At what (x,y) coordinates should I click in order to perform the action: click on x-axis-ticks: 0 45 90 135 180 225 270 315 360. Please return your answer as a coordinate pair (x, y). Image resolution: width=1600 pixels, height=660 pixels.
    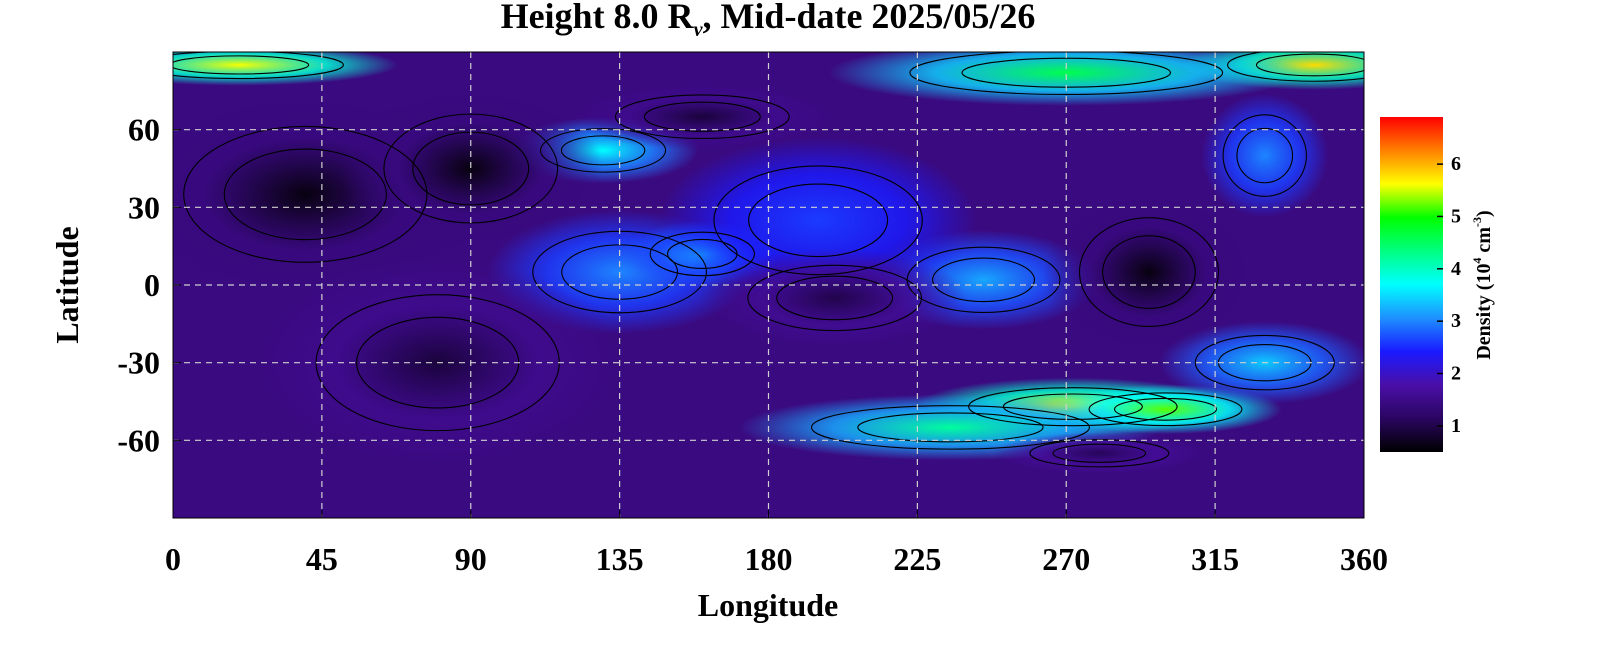
    Looking at the image, I should click on (776, 543).